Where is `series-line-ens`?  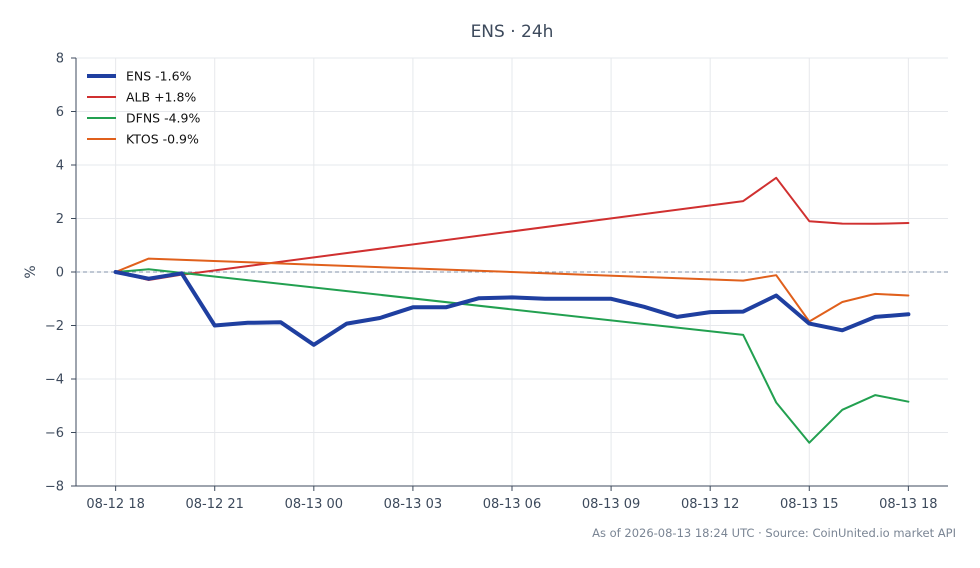 series-line-ens is located at coordinates (512, 308).